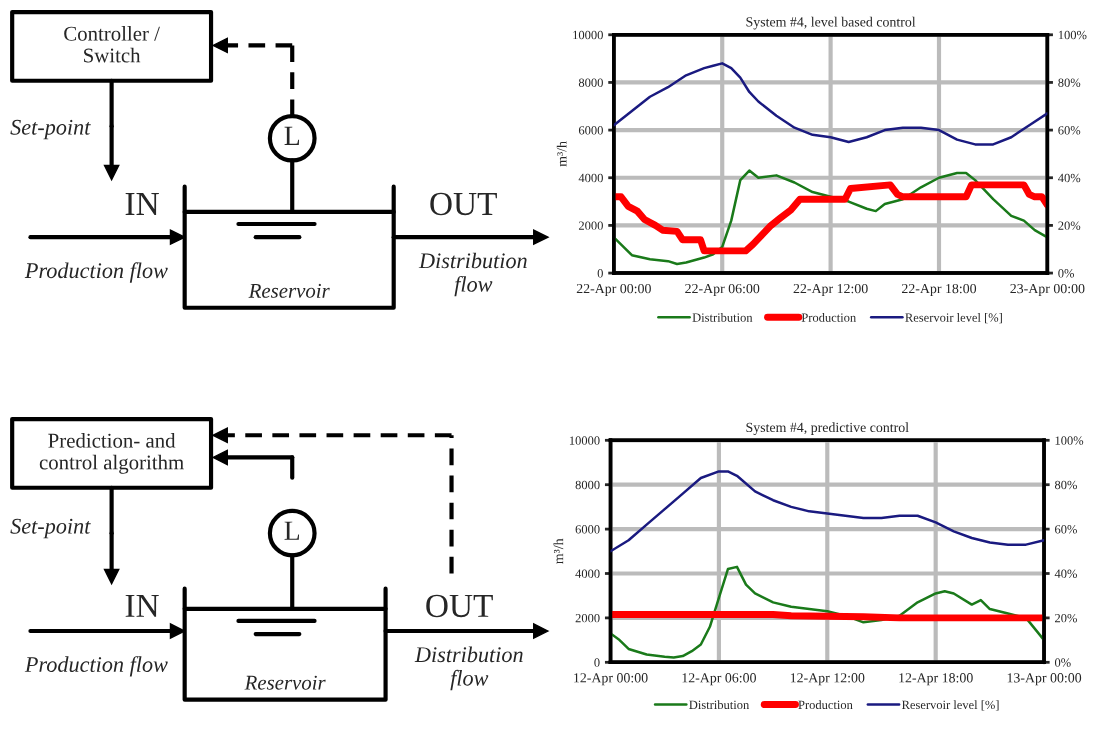  What do you see at coordinates (722, 290) in the screenshot?
I see `x-tick-label: 22-Apr 06:00` at bounding box center [722, 290].